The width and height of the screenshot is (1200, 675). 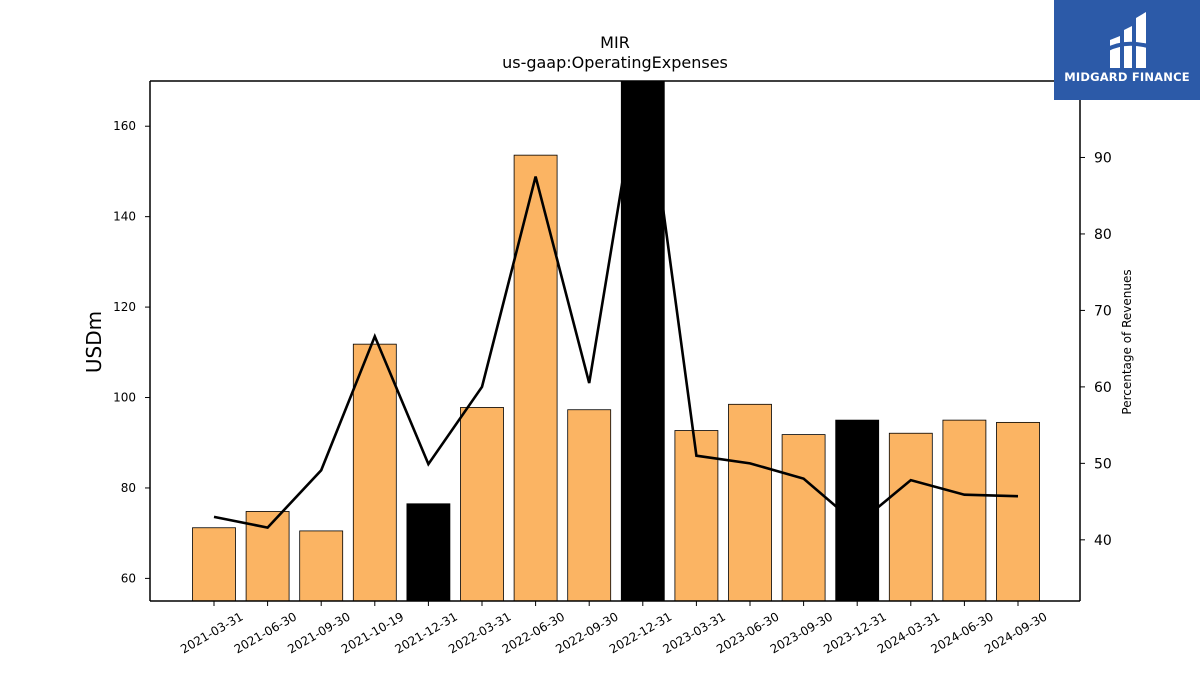 I want to click on brand-logo: MIDGARD FINANCE, so click(x=1127, y=50).